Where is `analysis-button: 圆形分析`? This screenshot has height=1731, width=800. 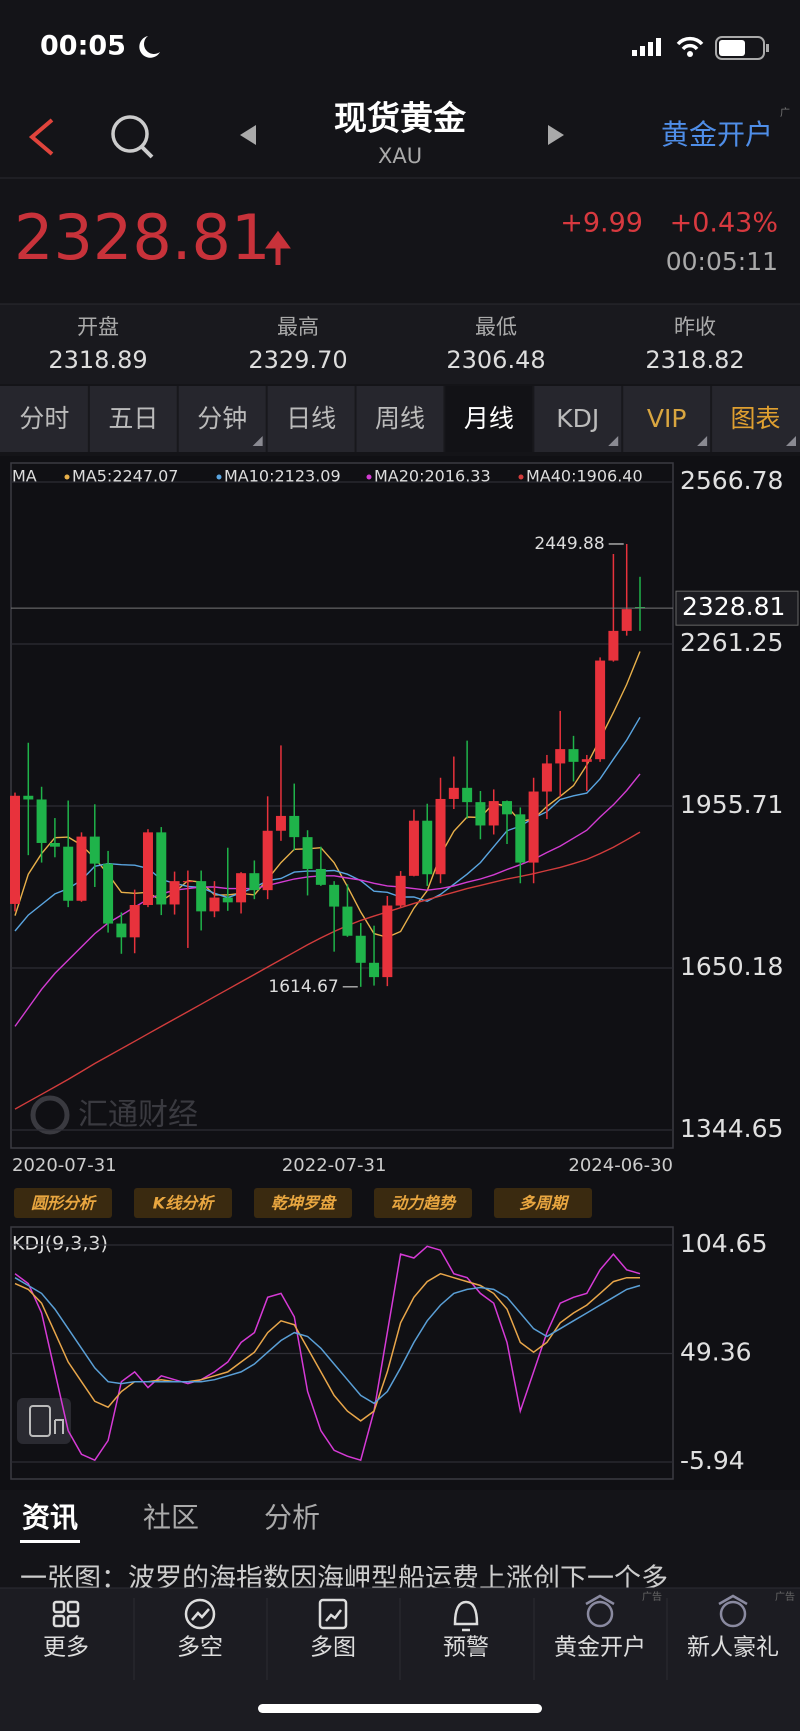 analysis-button: 圆形分析 is located at coordinates (64, 1203).